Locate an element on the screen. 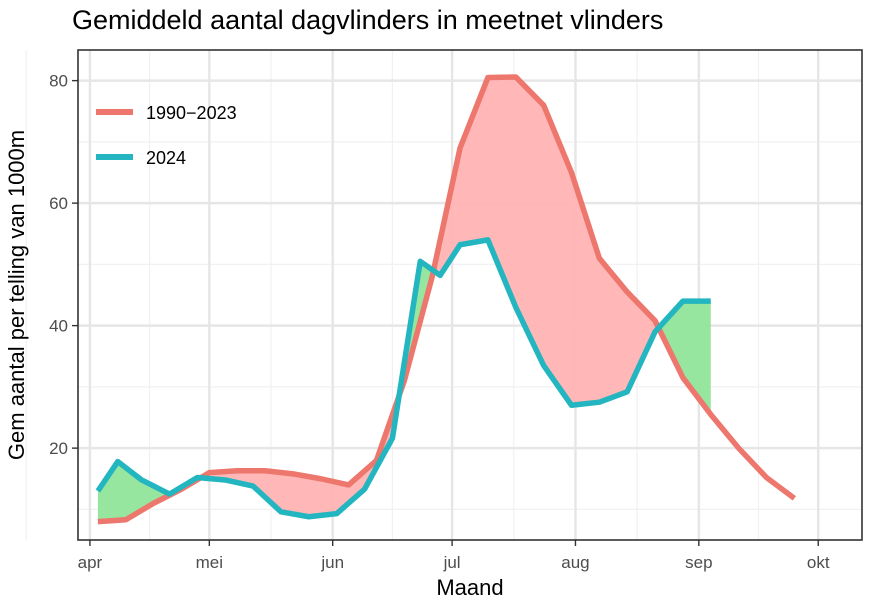 This screenshot has width=870, height=602. x-tick-label: apr is located at coordinates (90, 562).